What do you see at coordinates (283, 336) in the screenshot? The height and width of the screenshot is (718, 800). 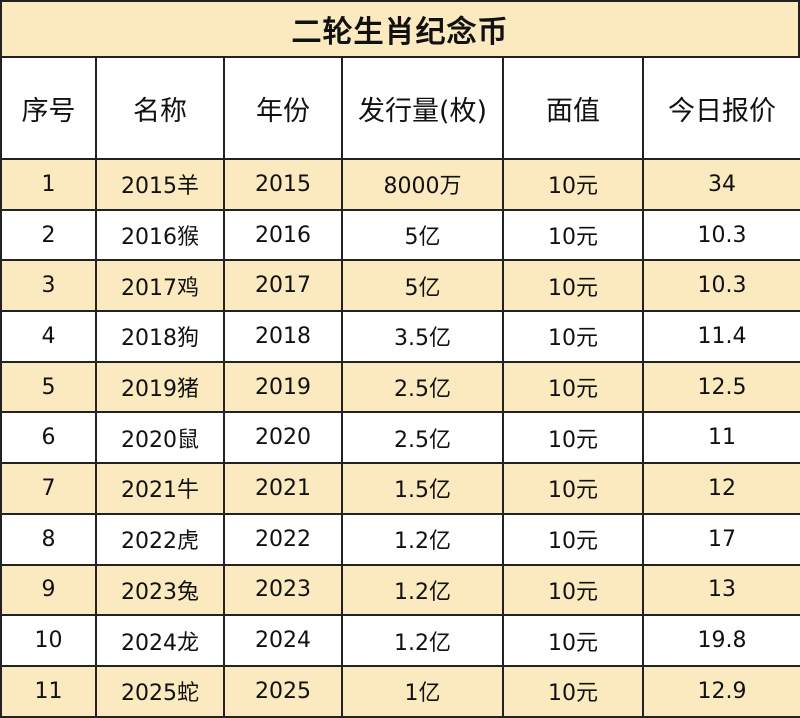 I see `cell-year: 2018` at bounding box center [283, 336].